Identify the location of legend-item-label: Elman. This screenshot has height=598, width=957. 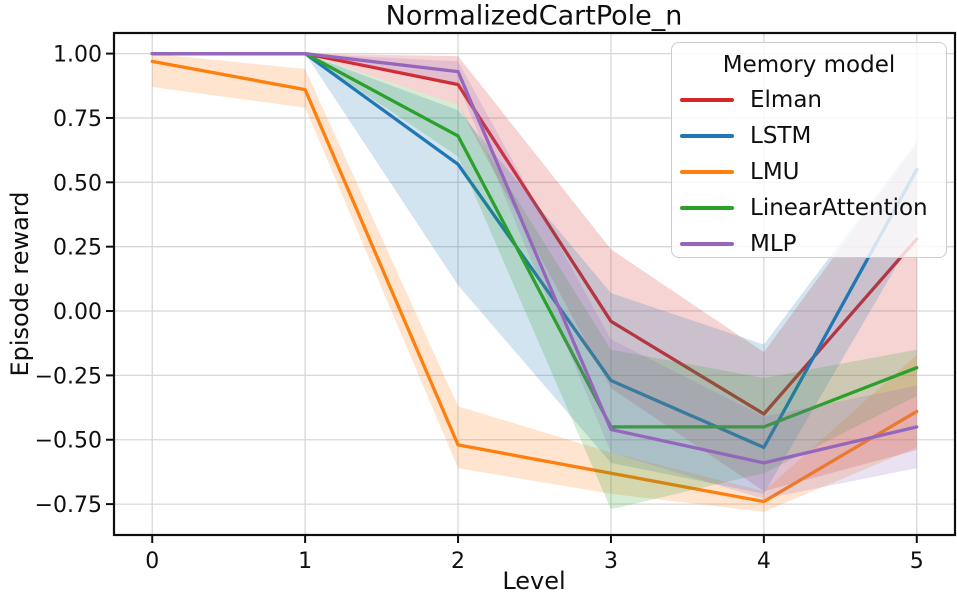
(786, 100).